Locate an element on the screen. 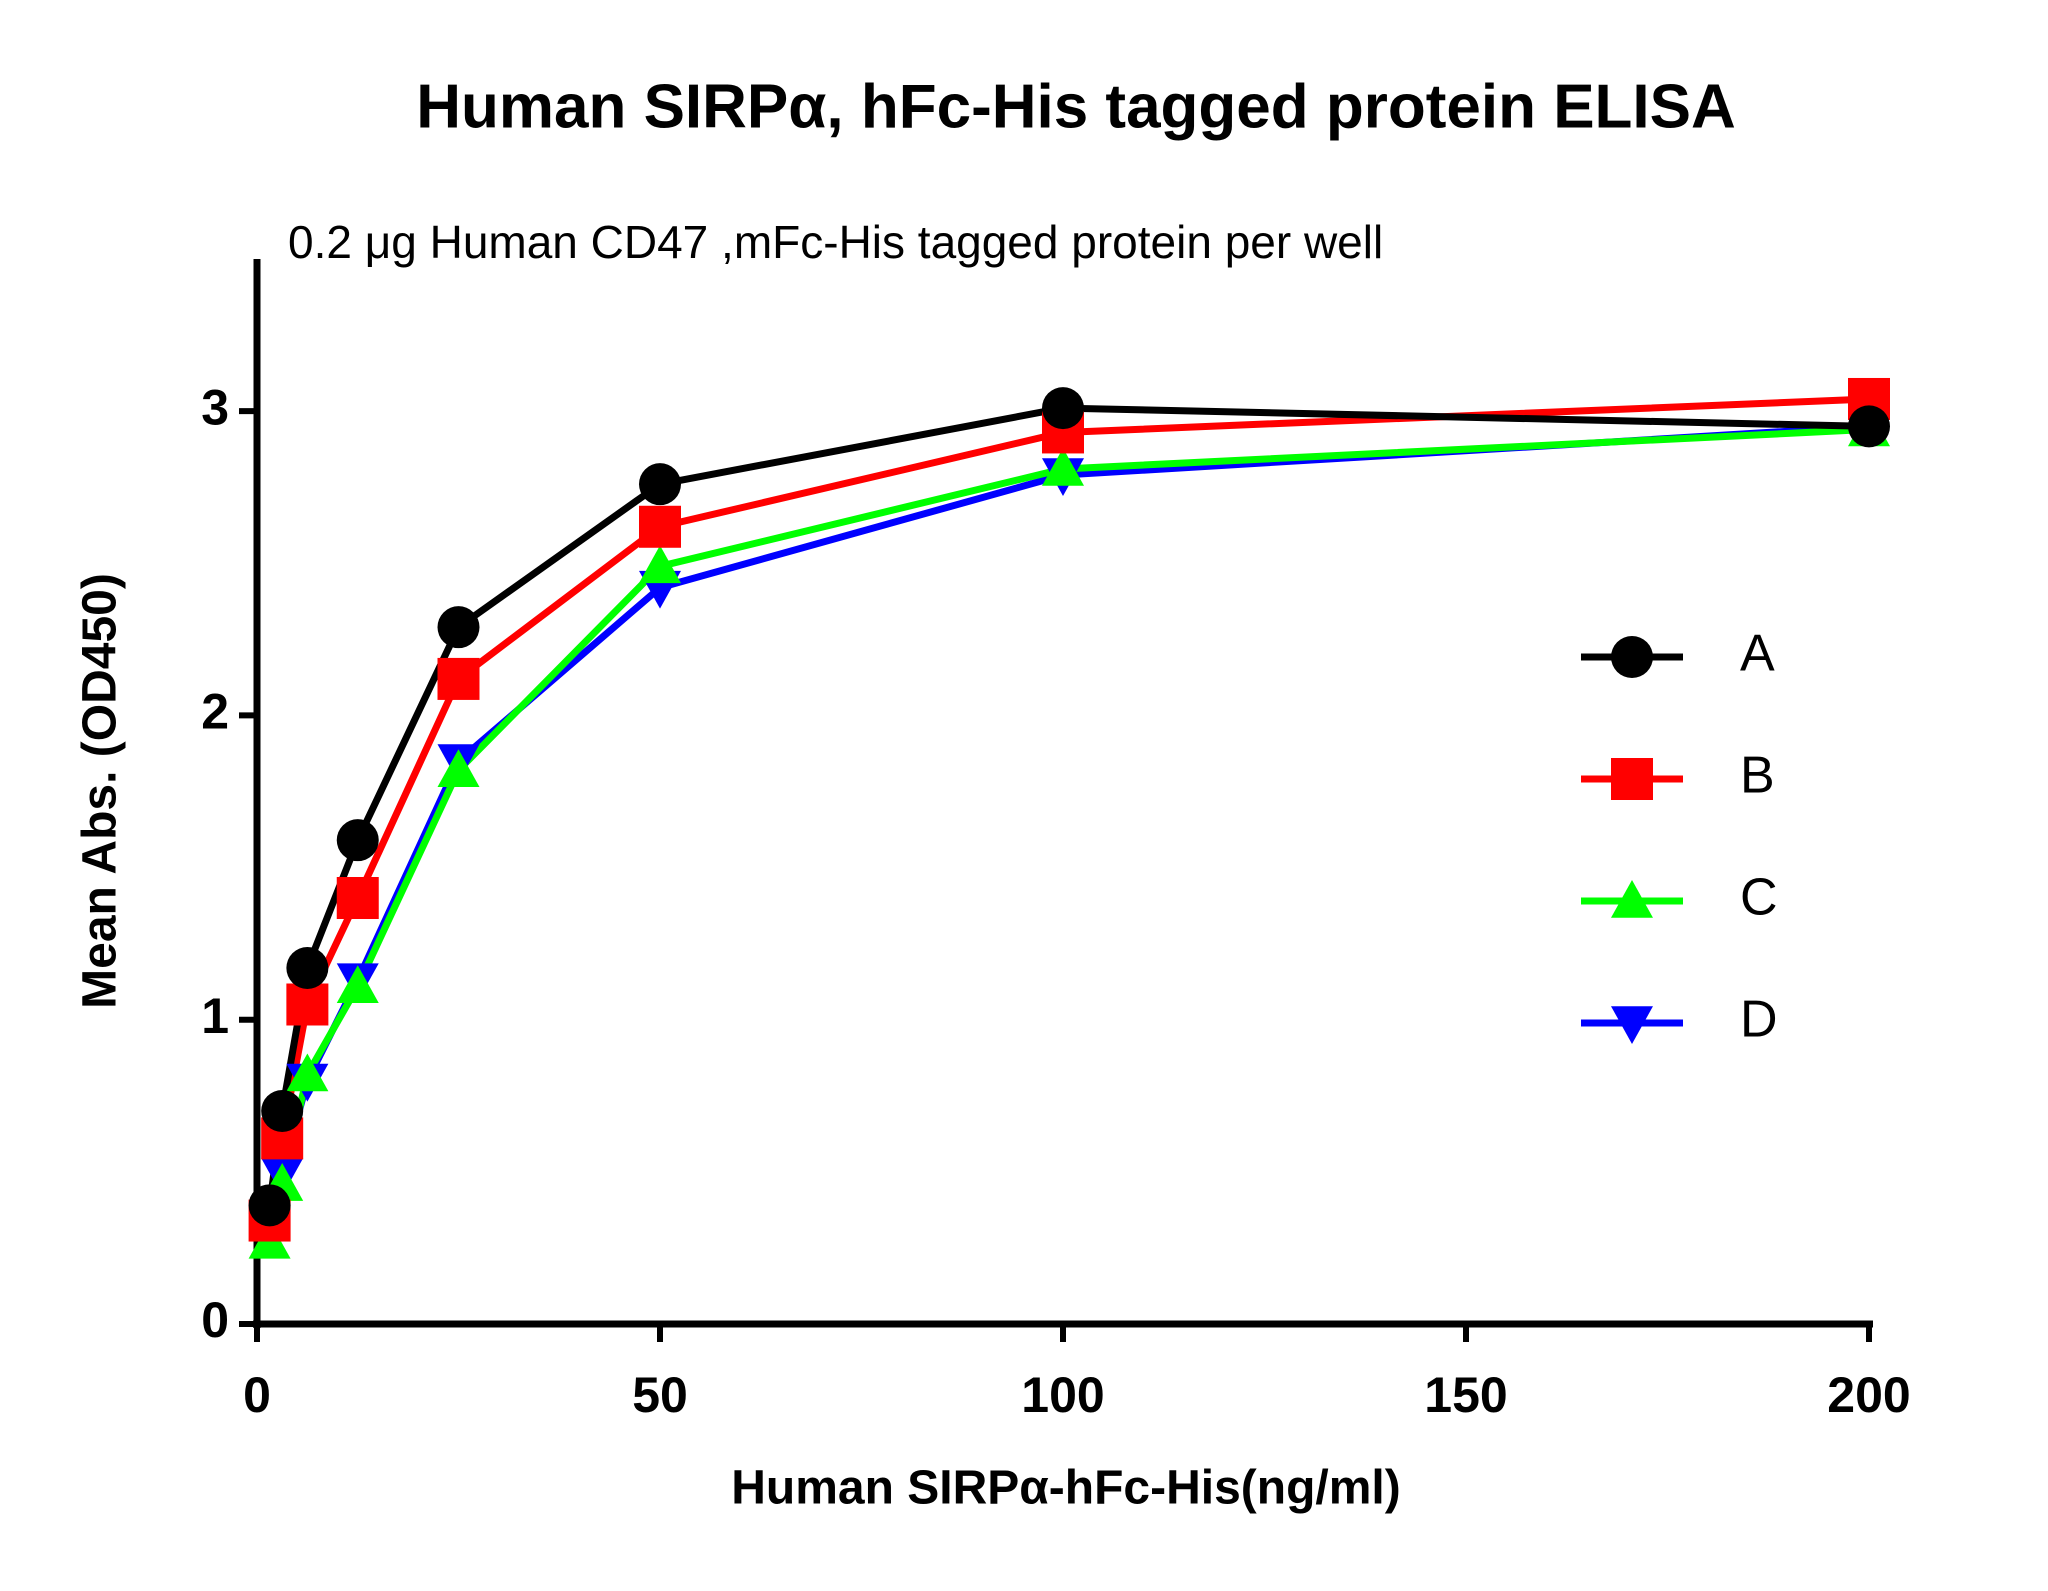 Image resolution: width=2048 pixels, height=1591 pixels. x-tick-label: 50 is located at coordinates (660, 1395).